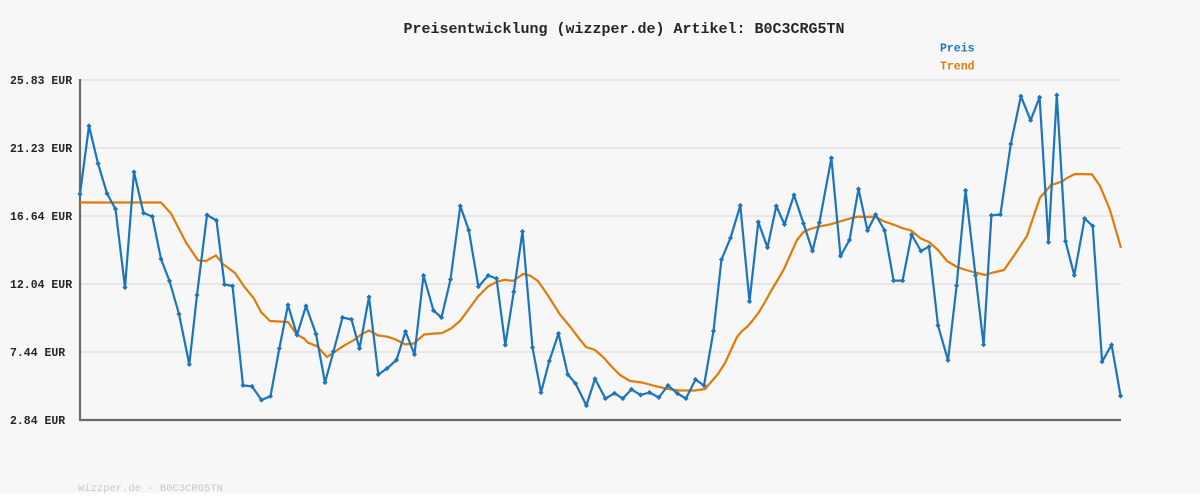  Describe the element at coordinates (150, 489) in the screenshot. I see `svg-text: Wizzper.de - B0C3CRG5TN` at that location.